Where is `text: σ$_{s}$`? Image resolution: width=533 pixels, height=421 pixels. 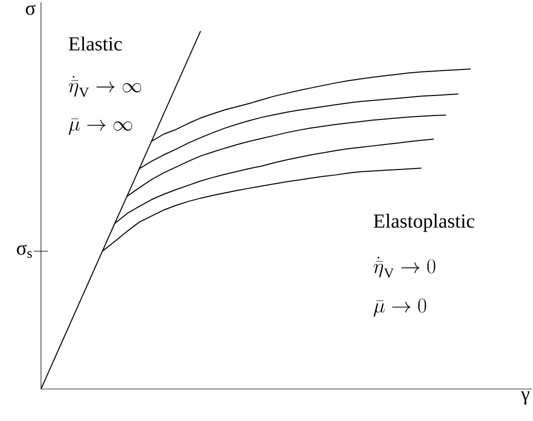
text: σ$_{s}$ is located at coordinates (24, 251).